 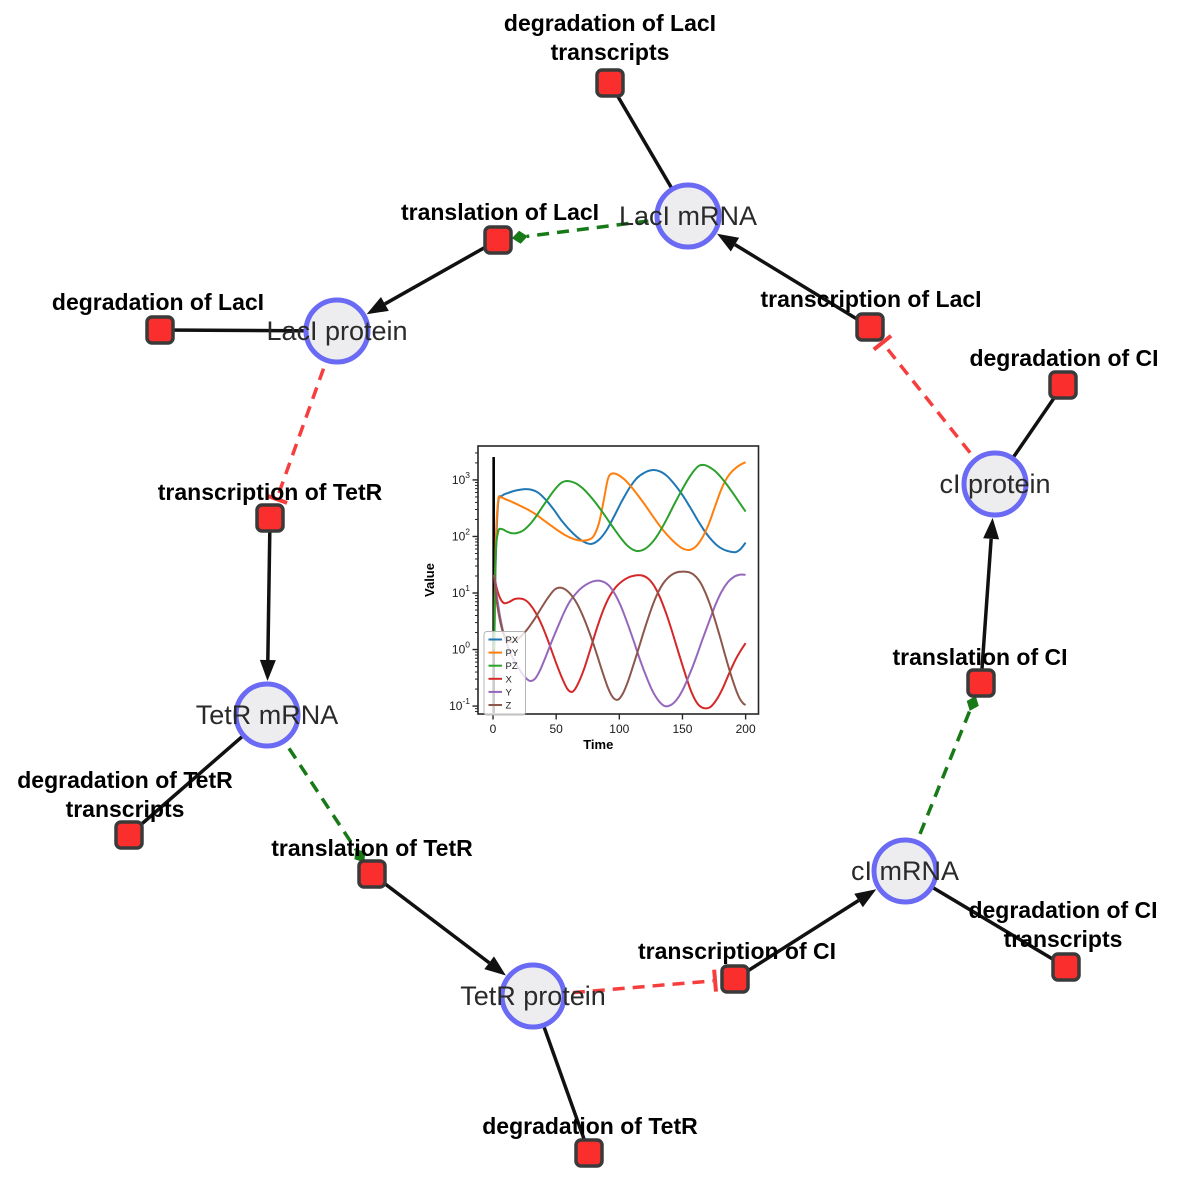 What do you see at coordinates (360, 855) in the screenshot?
I see `edge-modifier-tetr-mrna-to-transl-tetr-diamond-icon` at bounding box center [360, 855].